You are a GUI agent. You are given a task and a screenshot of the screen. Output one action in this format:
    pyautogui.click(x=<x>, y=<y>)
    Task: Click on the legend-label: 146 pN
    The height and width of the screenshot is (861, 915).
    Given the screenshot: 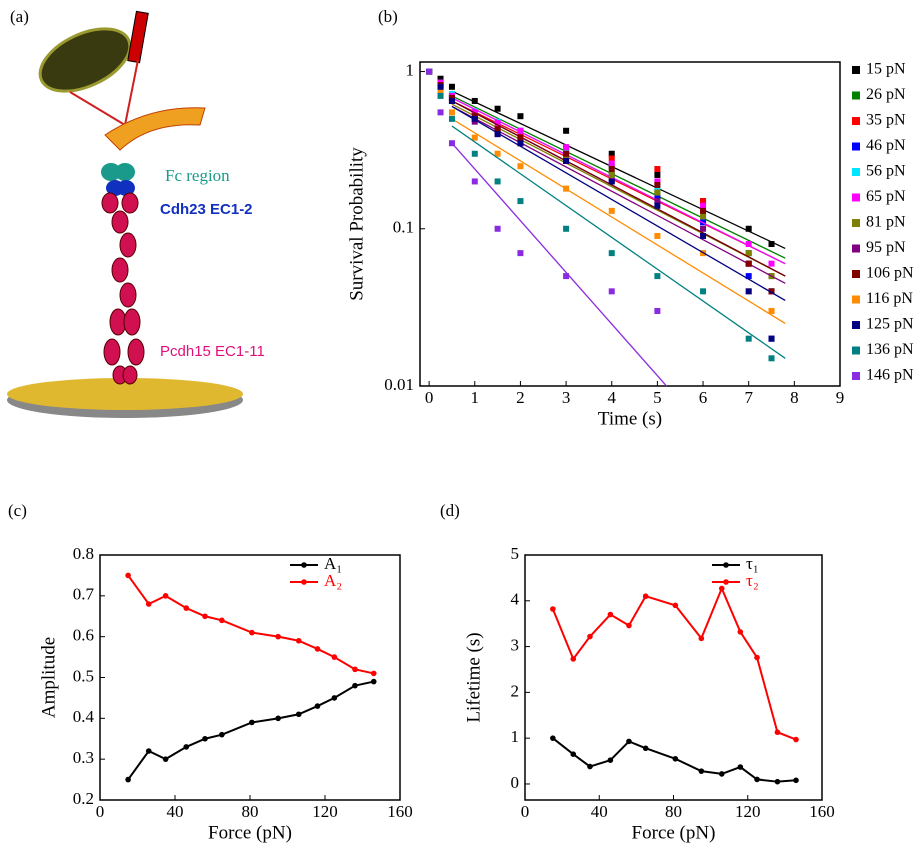 What is the action you would take?
    pyautogui.click(x=890, y=375)
    